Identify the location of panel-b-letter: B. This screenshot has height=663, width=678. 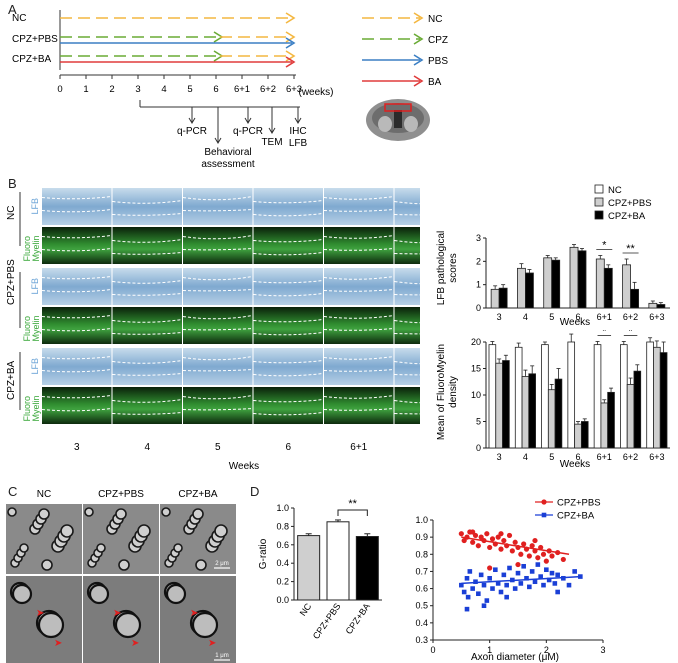
(12, 183).